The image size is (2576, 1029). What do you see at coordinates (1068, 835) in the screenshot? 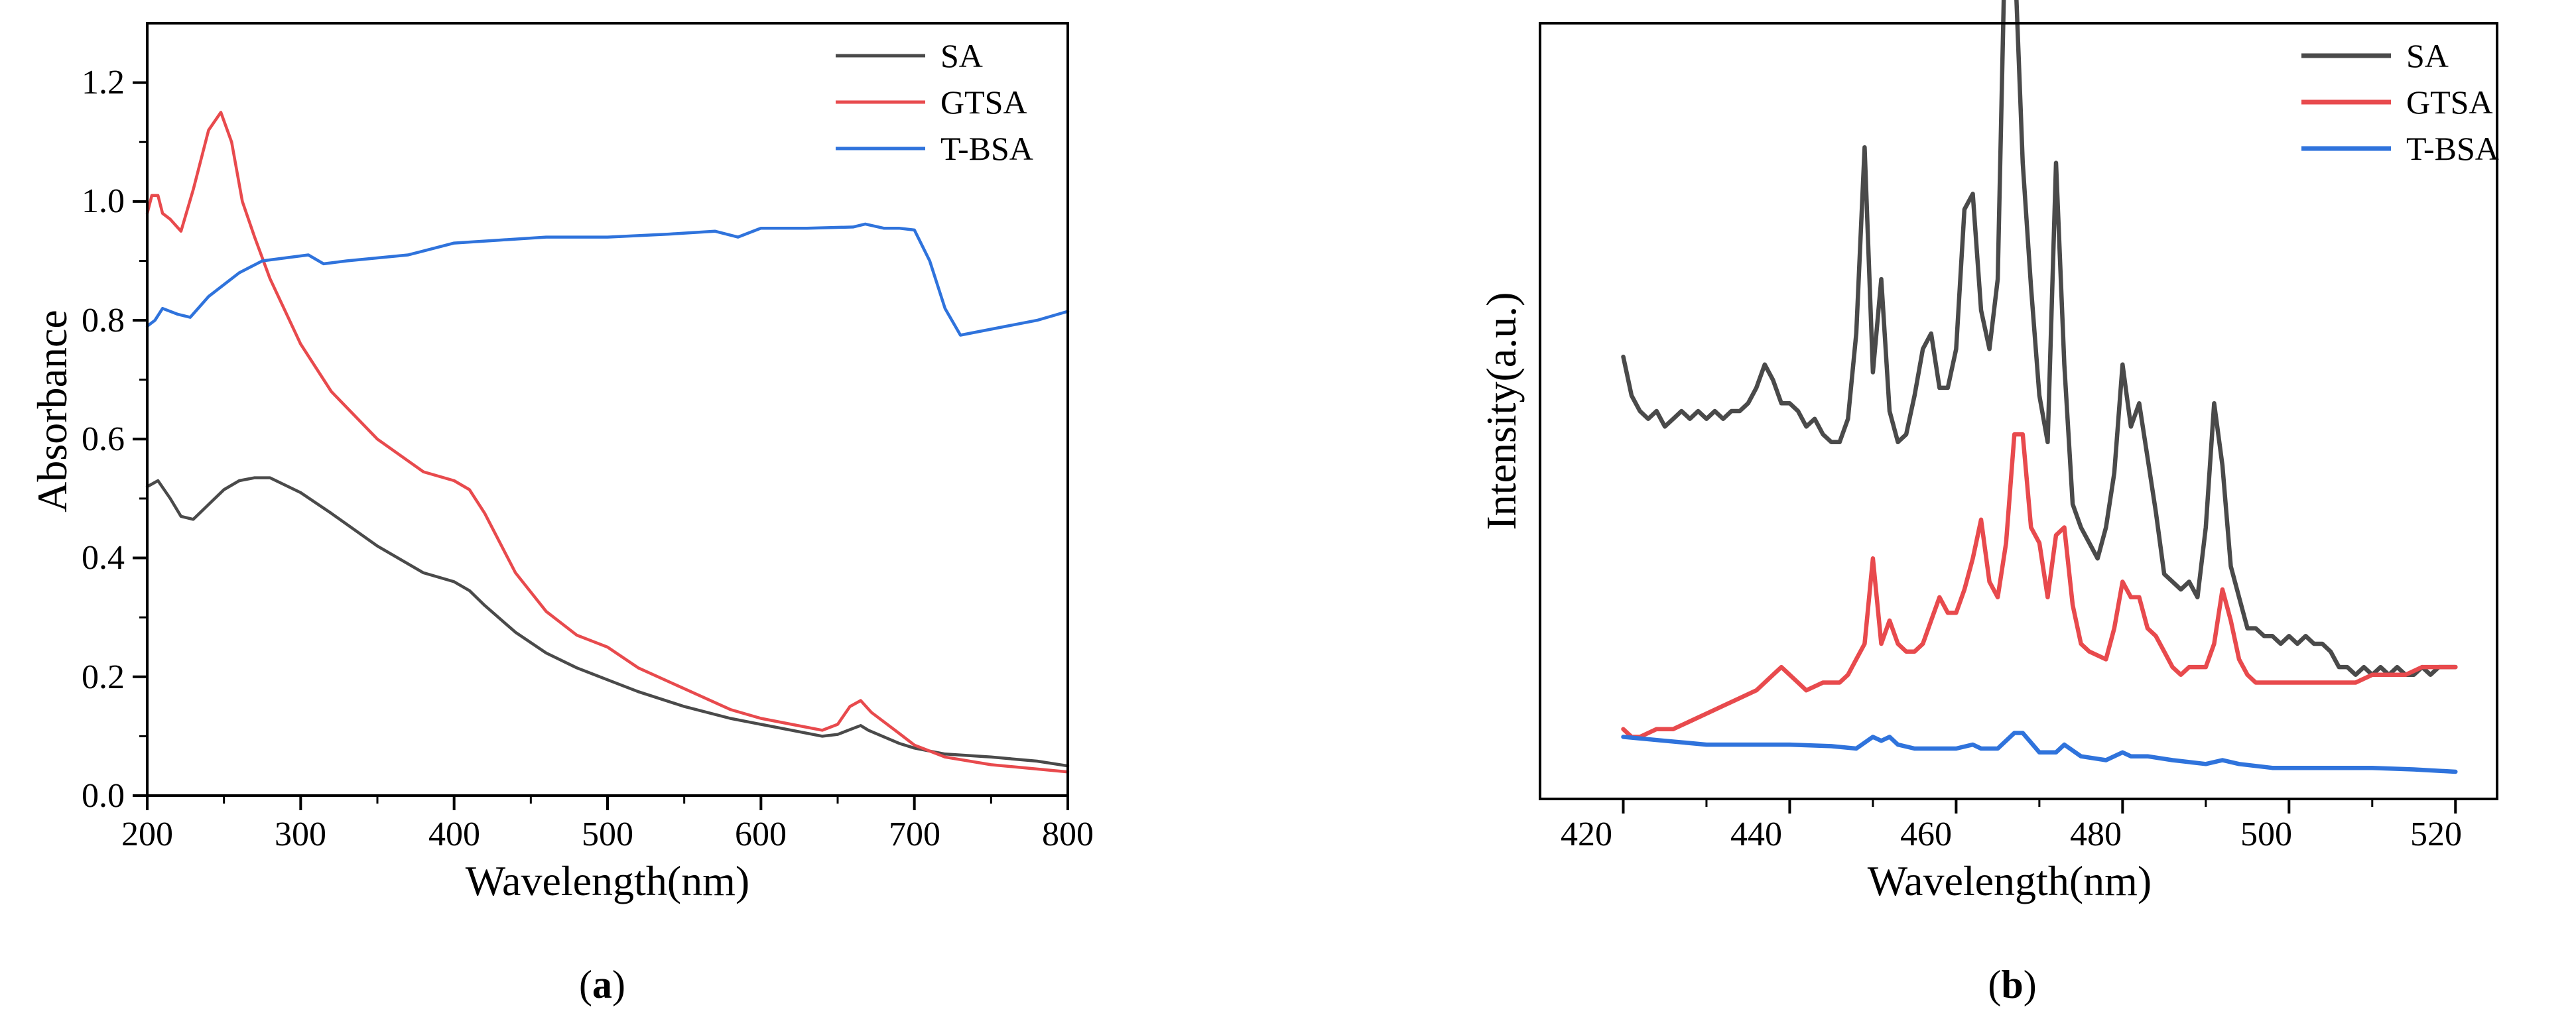
I see `panel-a-xtick-label: 800` at bounding box center [1068, 835].